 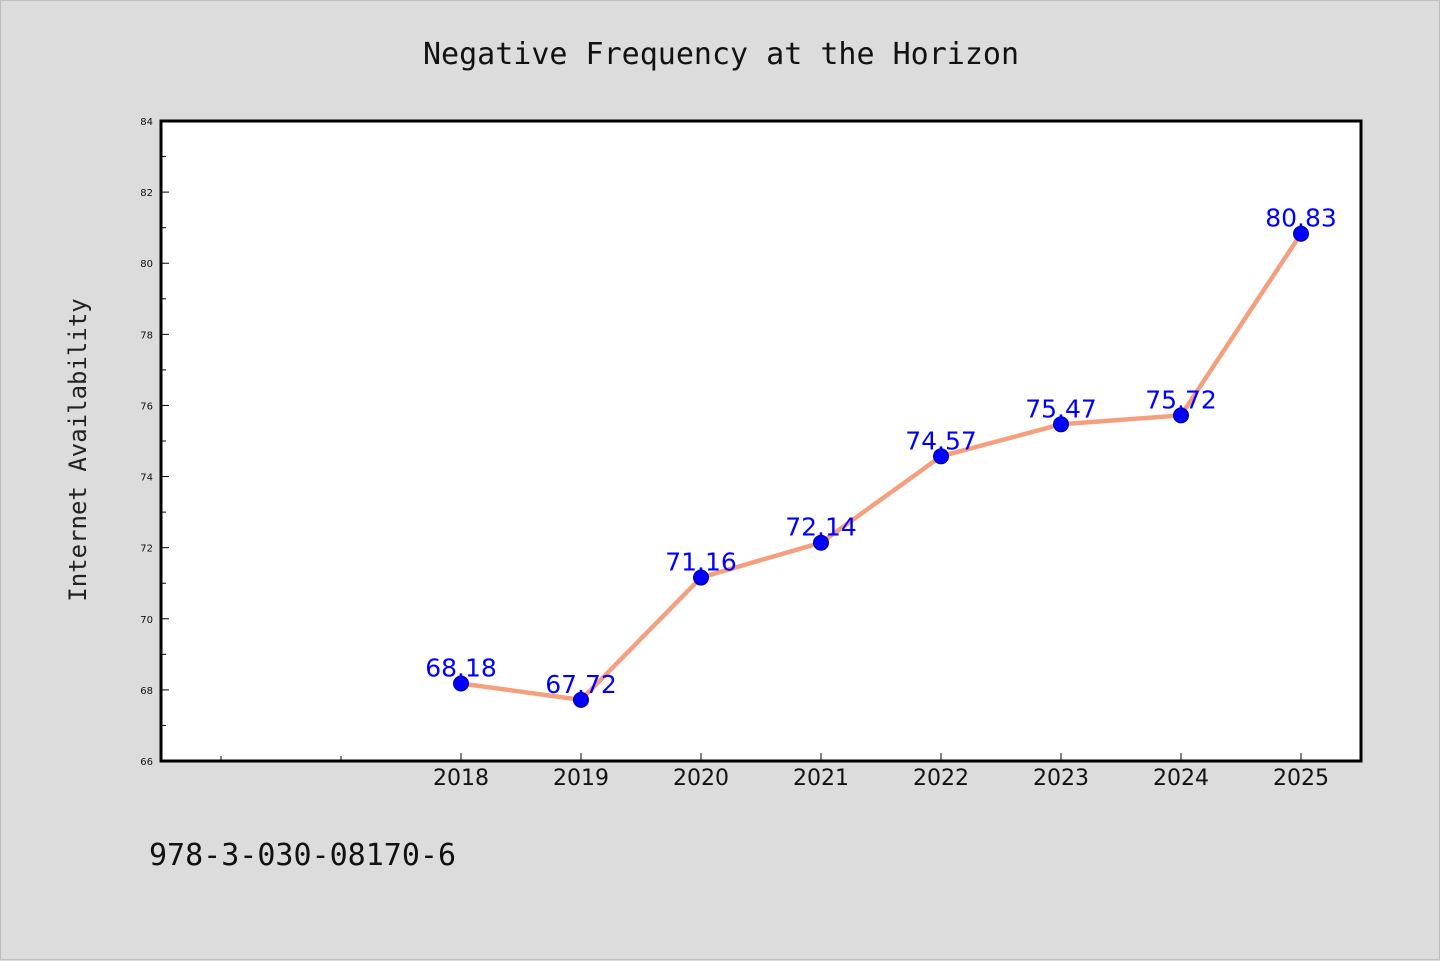 I want to click on y-tick-label: 80, so click(x=146, y=264).